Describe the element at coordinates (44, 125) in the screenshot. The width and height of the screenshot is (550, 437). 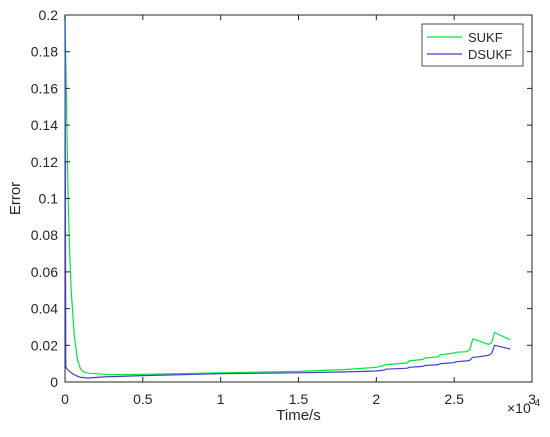
I see `y-tick-label: 0.14` at that location.